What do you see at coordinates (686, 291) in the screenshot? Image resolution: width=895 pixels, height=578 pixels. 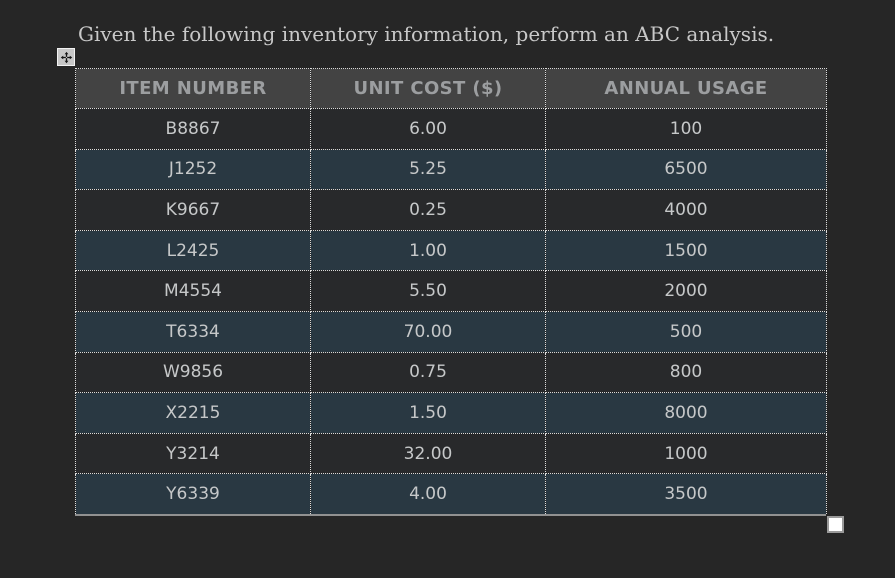 I see `table-cell: 2000` at bounding box center [686, 291].